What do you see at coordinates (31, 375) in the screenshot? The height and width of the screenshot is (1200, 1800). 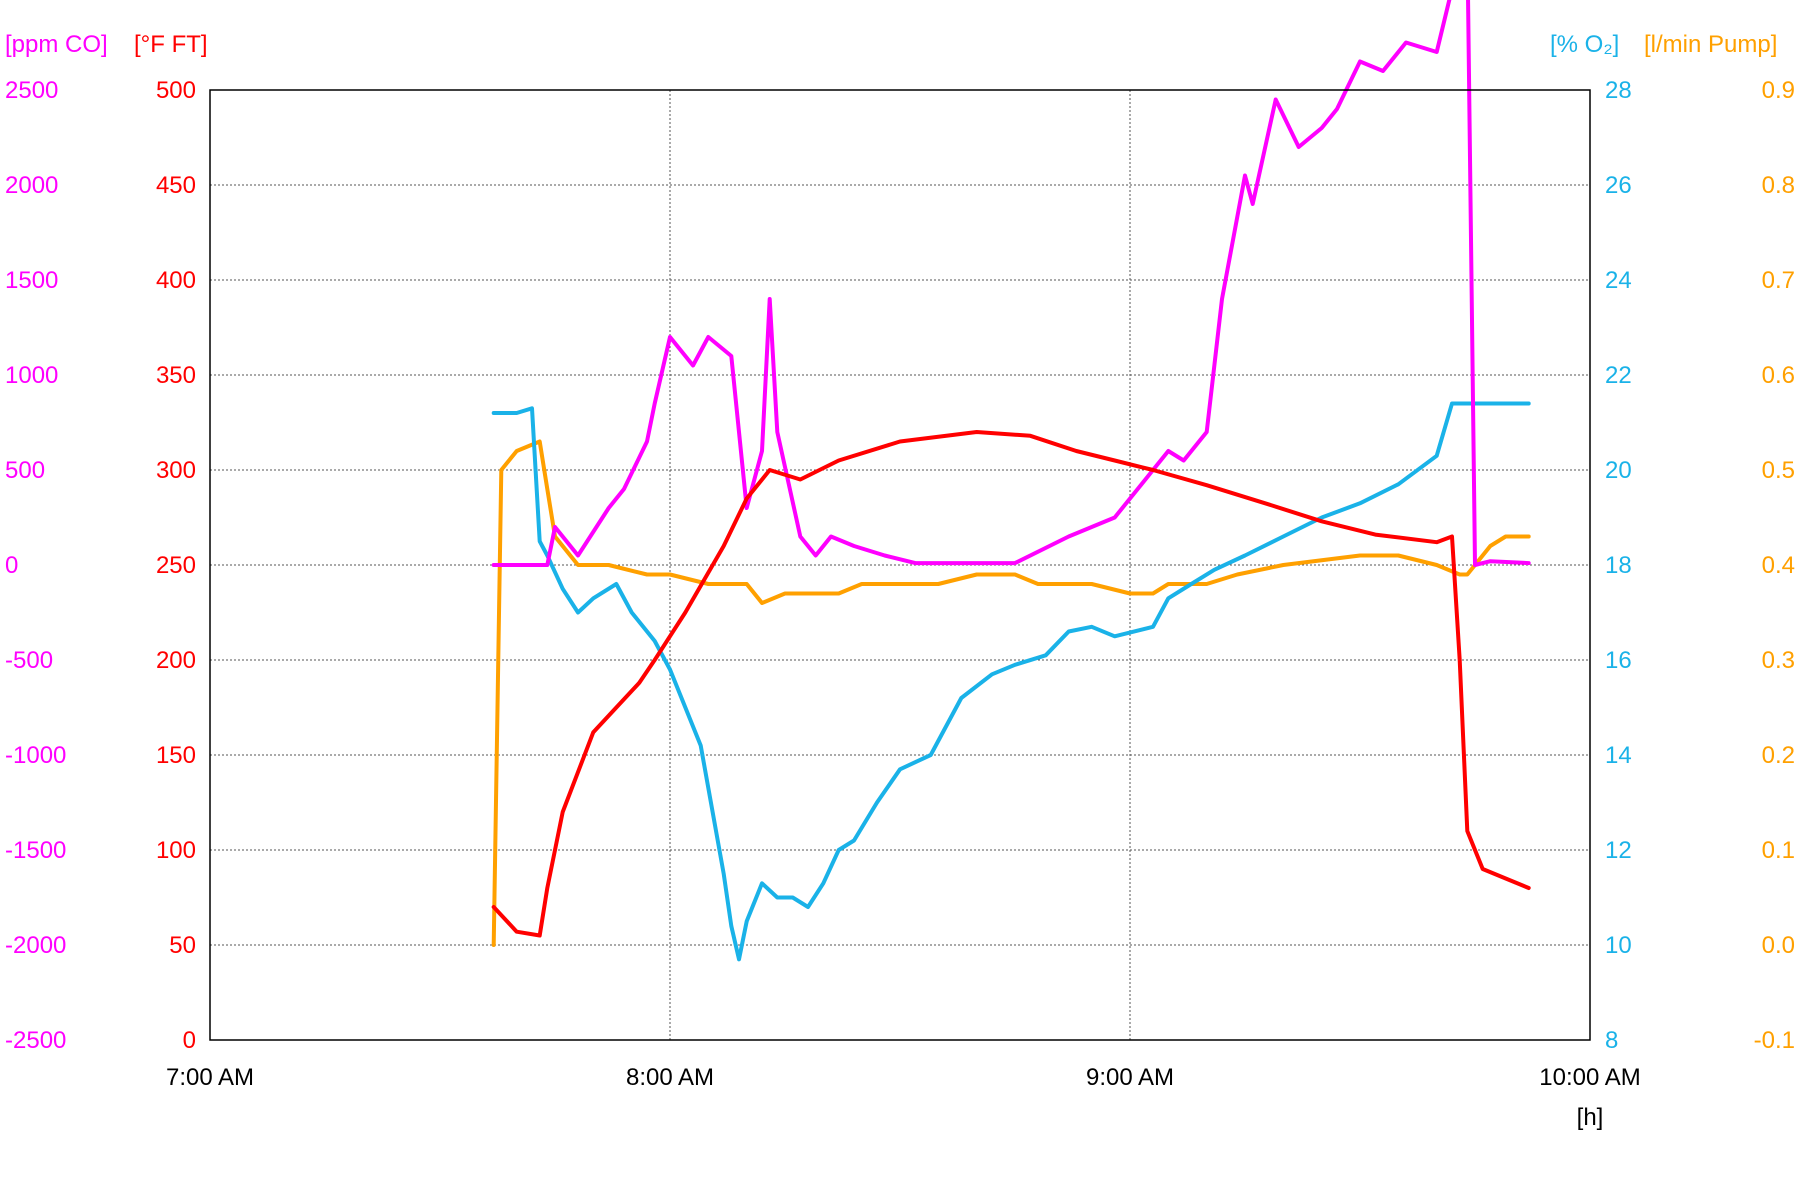 I see `co-tick-label: 1000` at bounding box center [31, 375].